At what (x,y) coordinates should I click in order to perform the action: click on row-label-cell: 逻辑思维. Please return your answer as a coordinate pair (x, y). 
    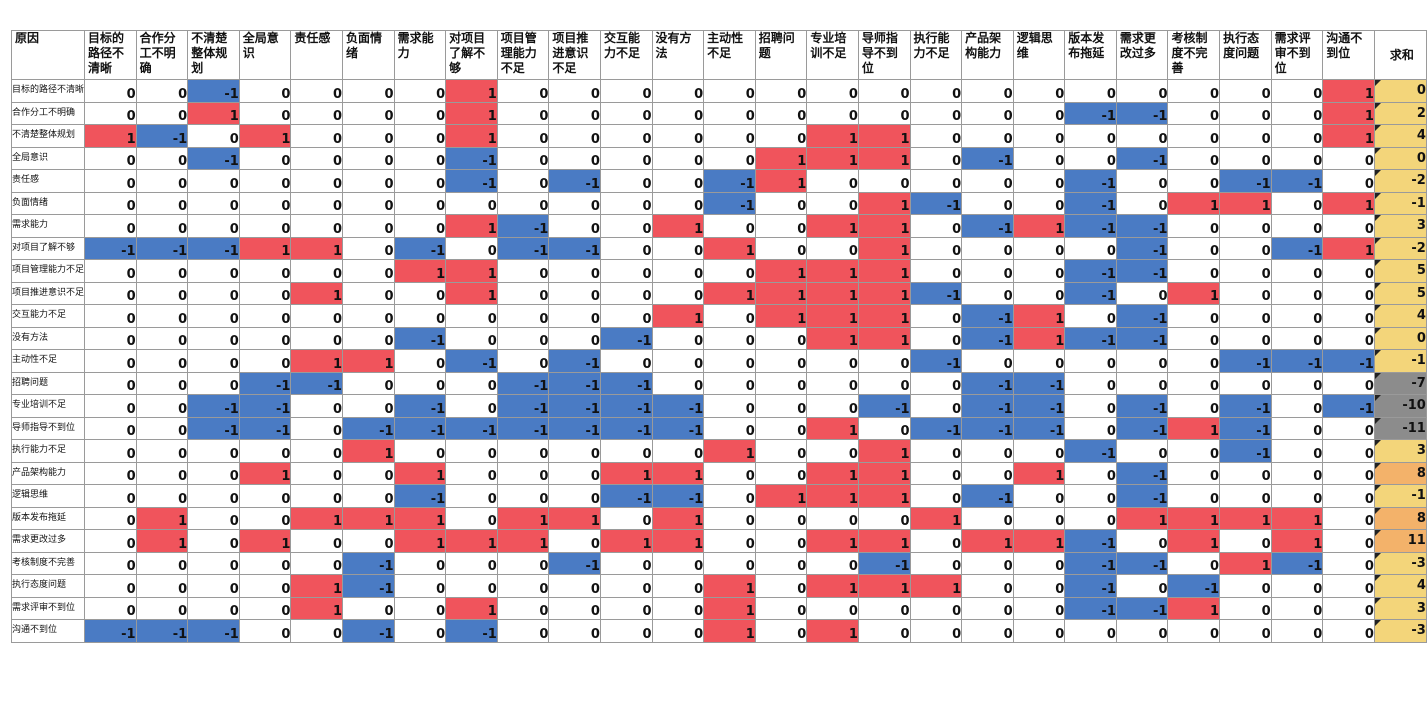
    Looking at the image, I should click on (48, 496).